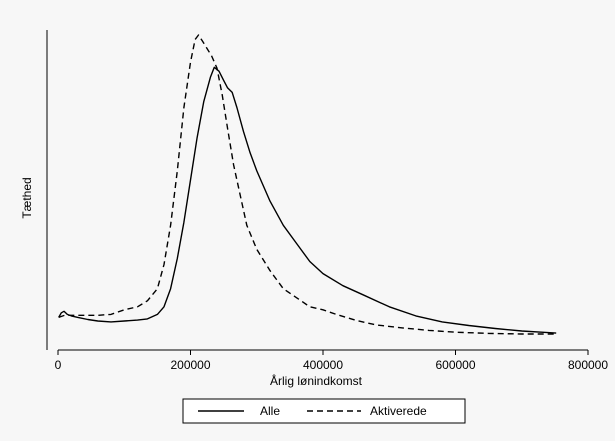 Image resolution: width=615 pixels, height=441 pixels. What do you see at coordinates (27, 197) in the screenshot?
I see `y-axis-label: Tæthed` at bounding box center [27, 197].